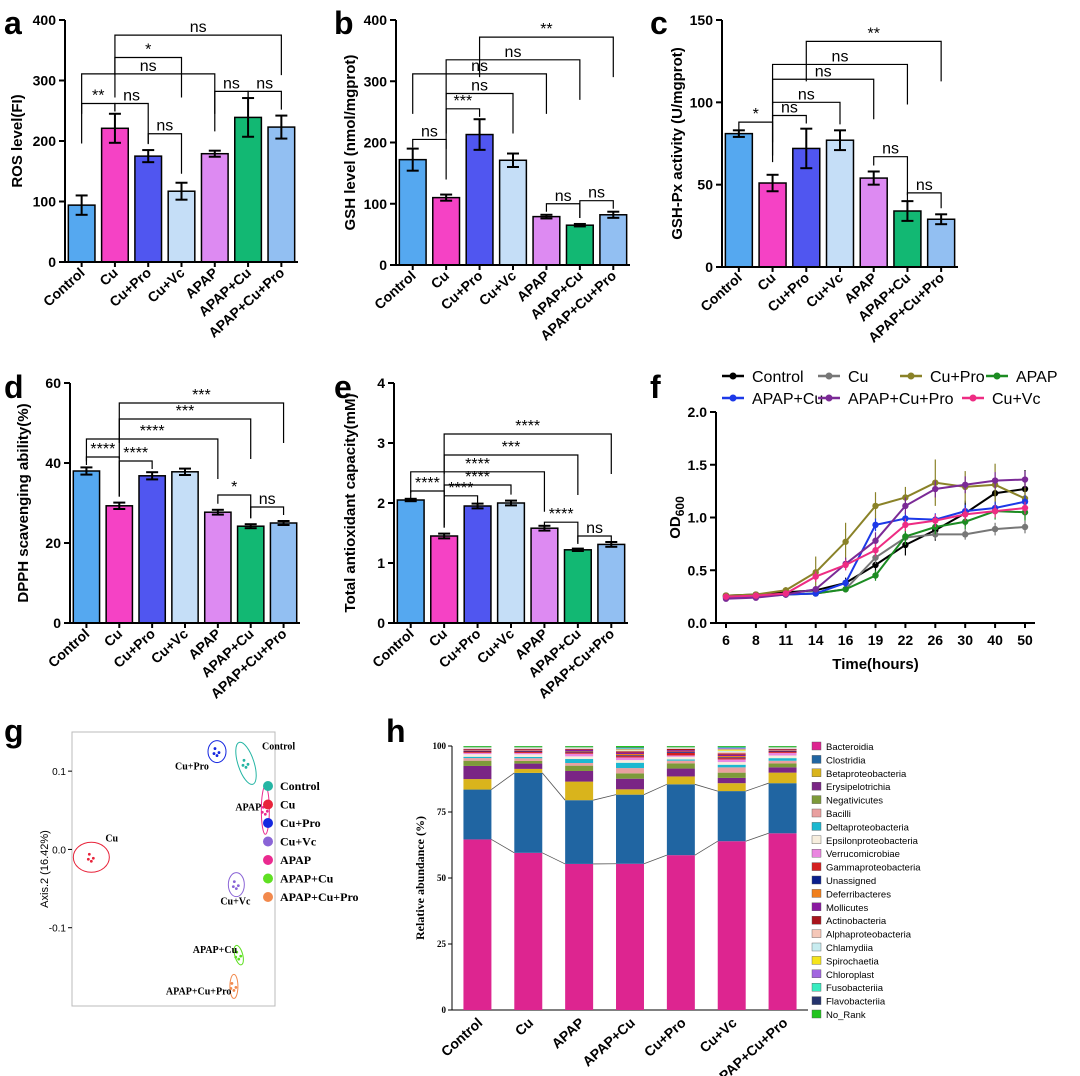  I want to click on legend-label: Epsilonproteobacteria, so click(872, 841).